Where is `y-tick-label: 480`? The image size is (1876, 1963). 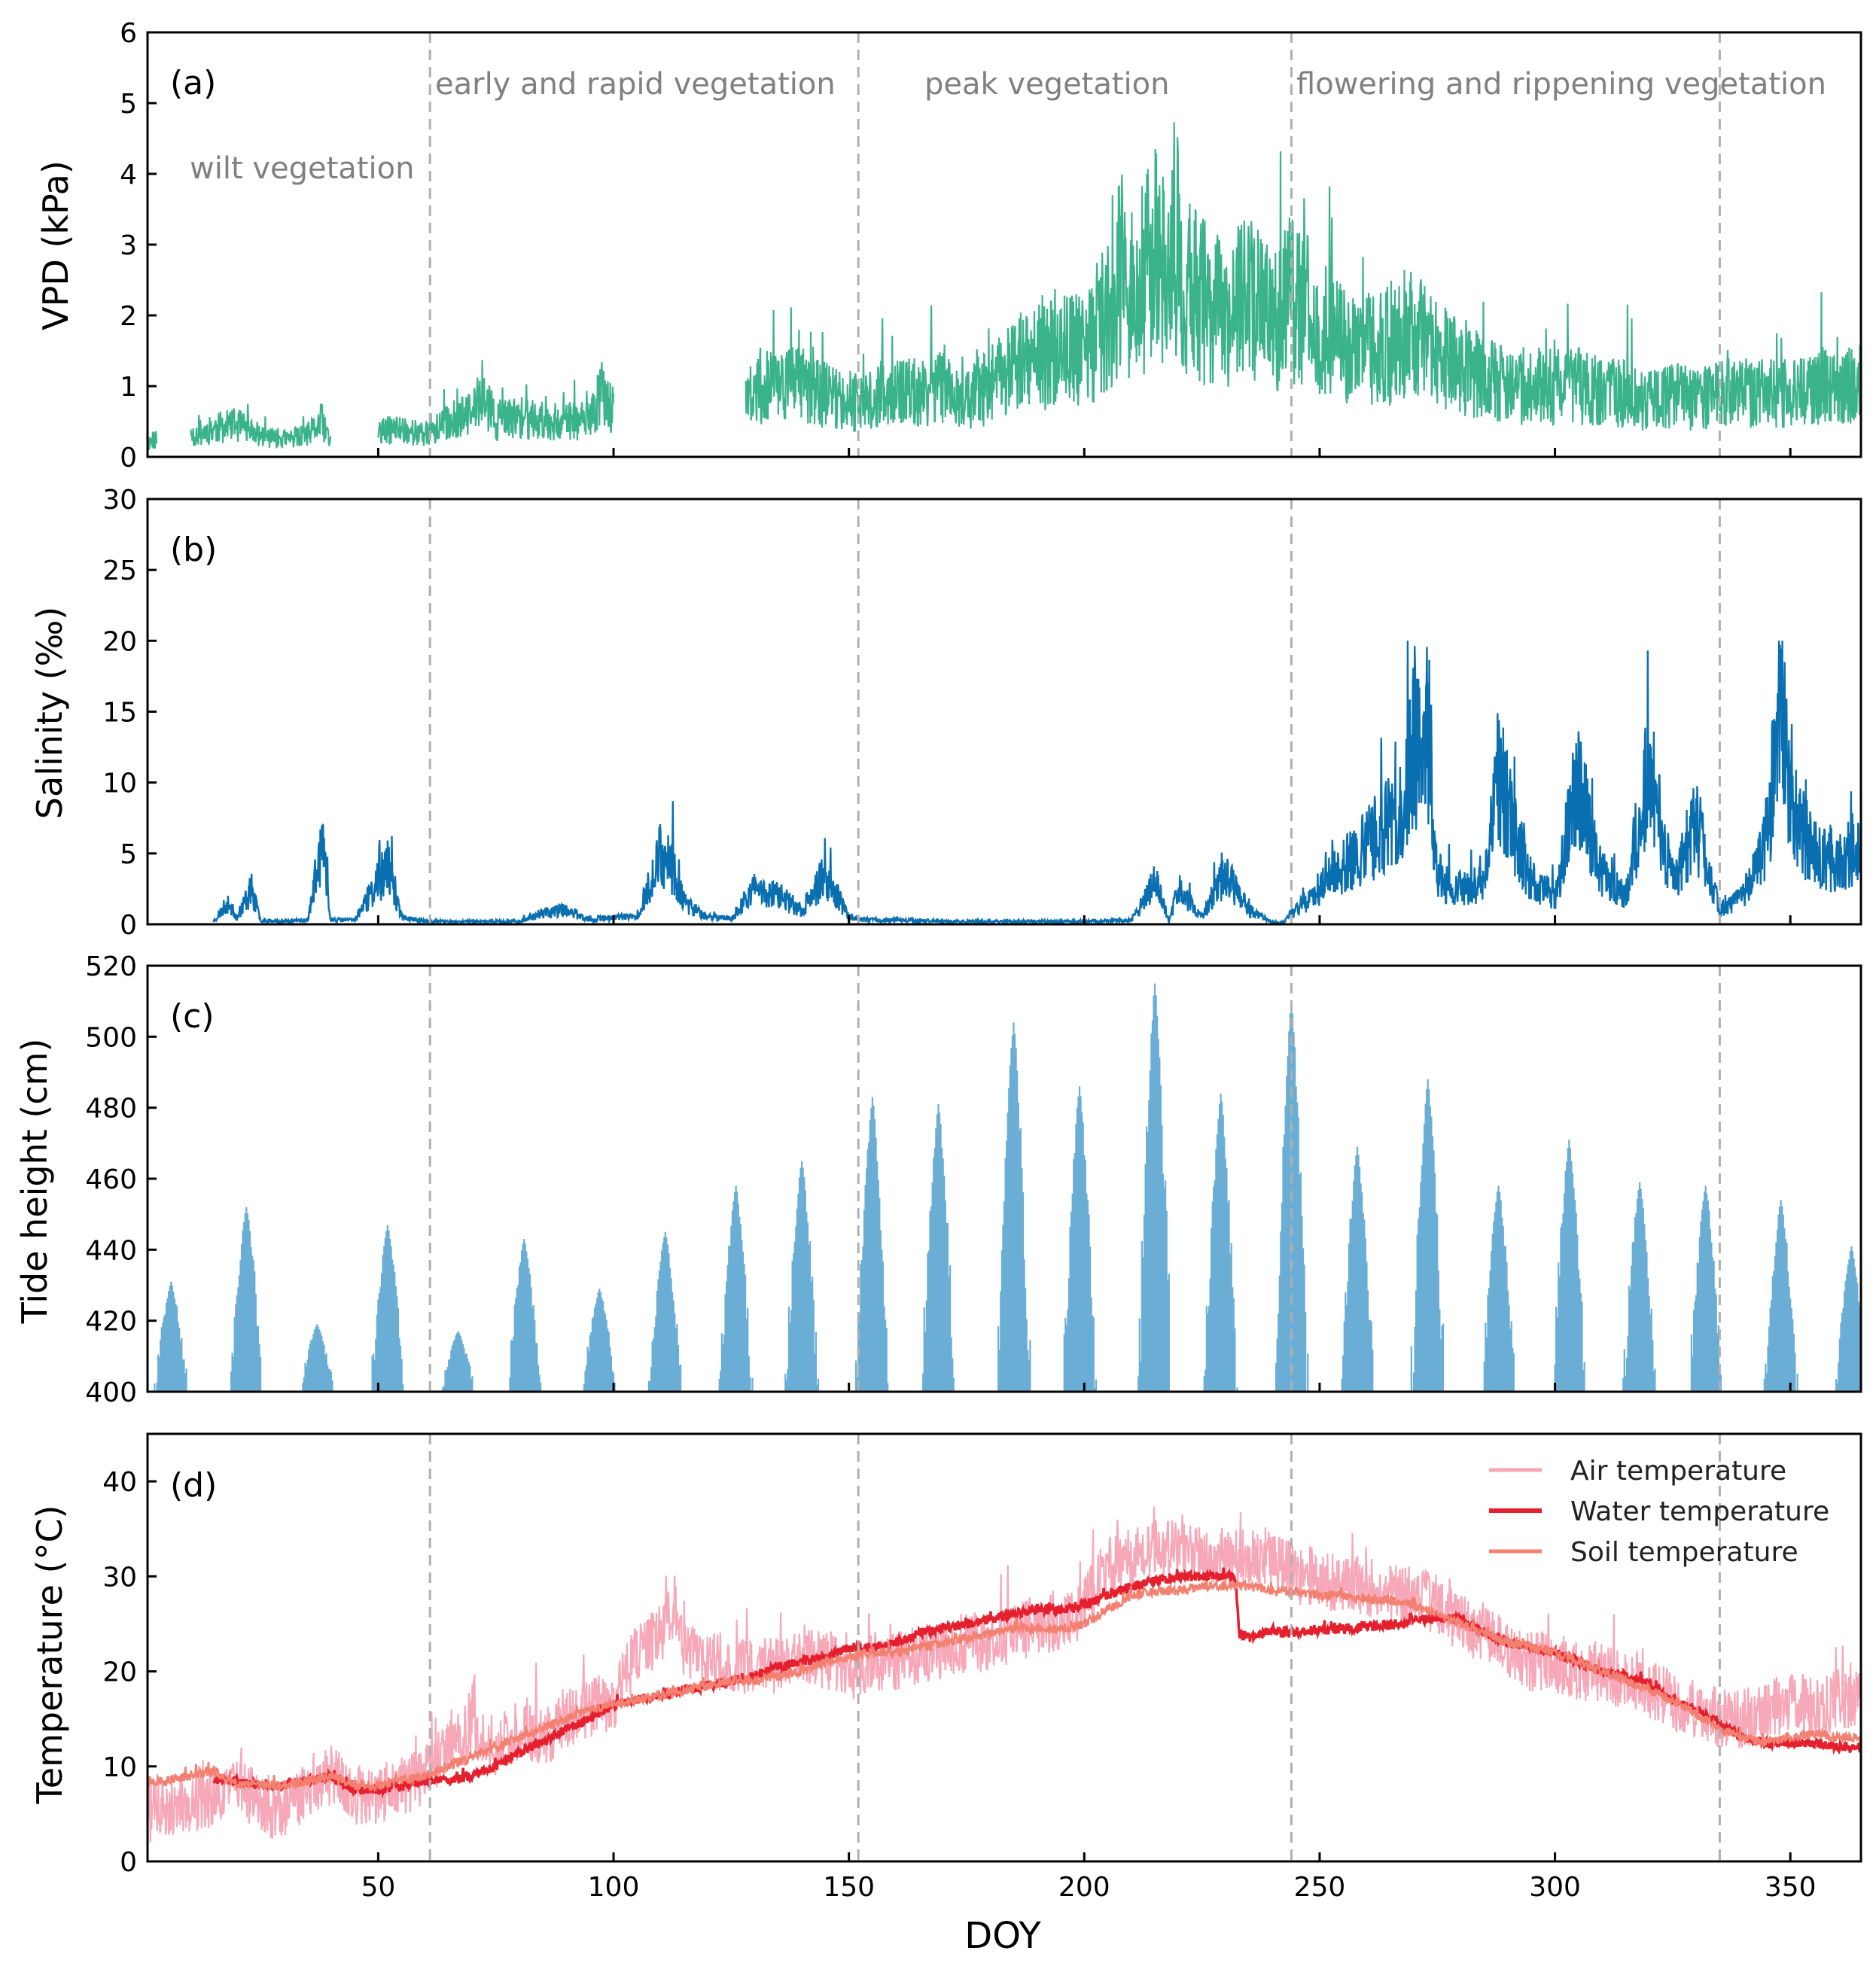
y-tick-label: 480 is located at coordinates (111, 1109).